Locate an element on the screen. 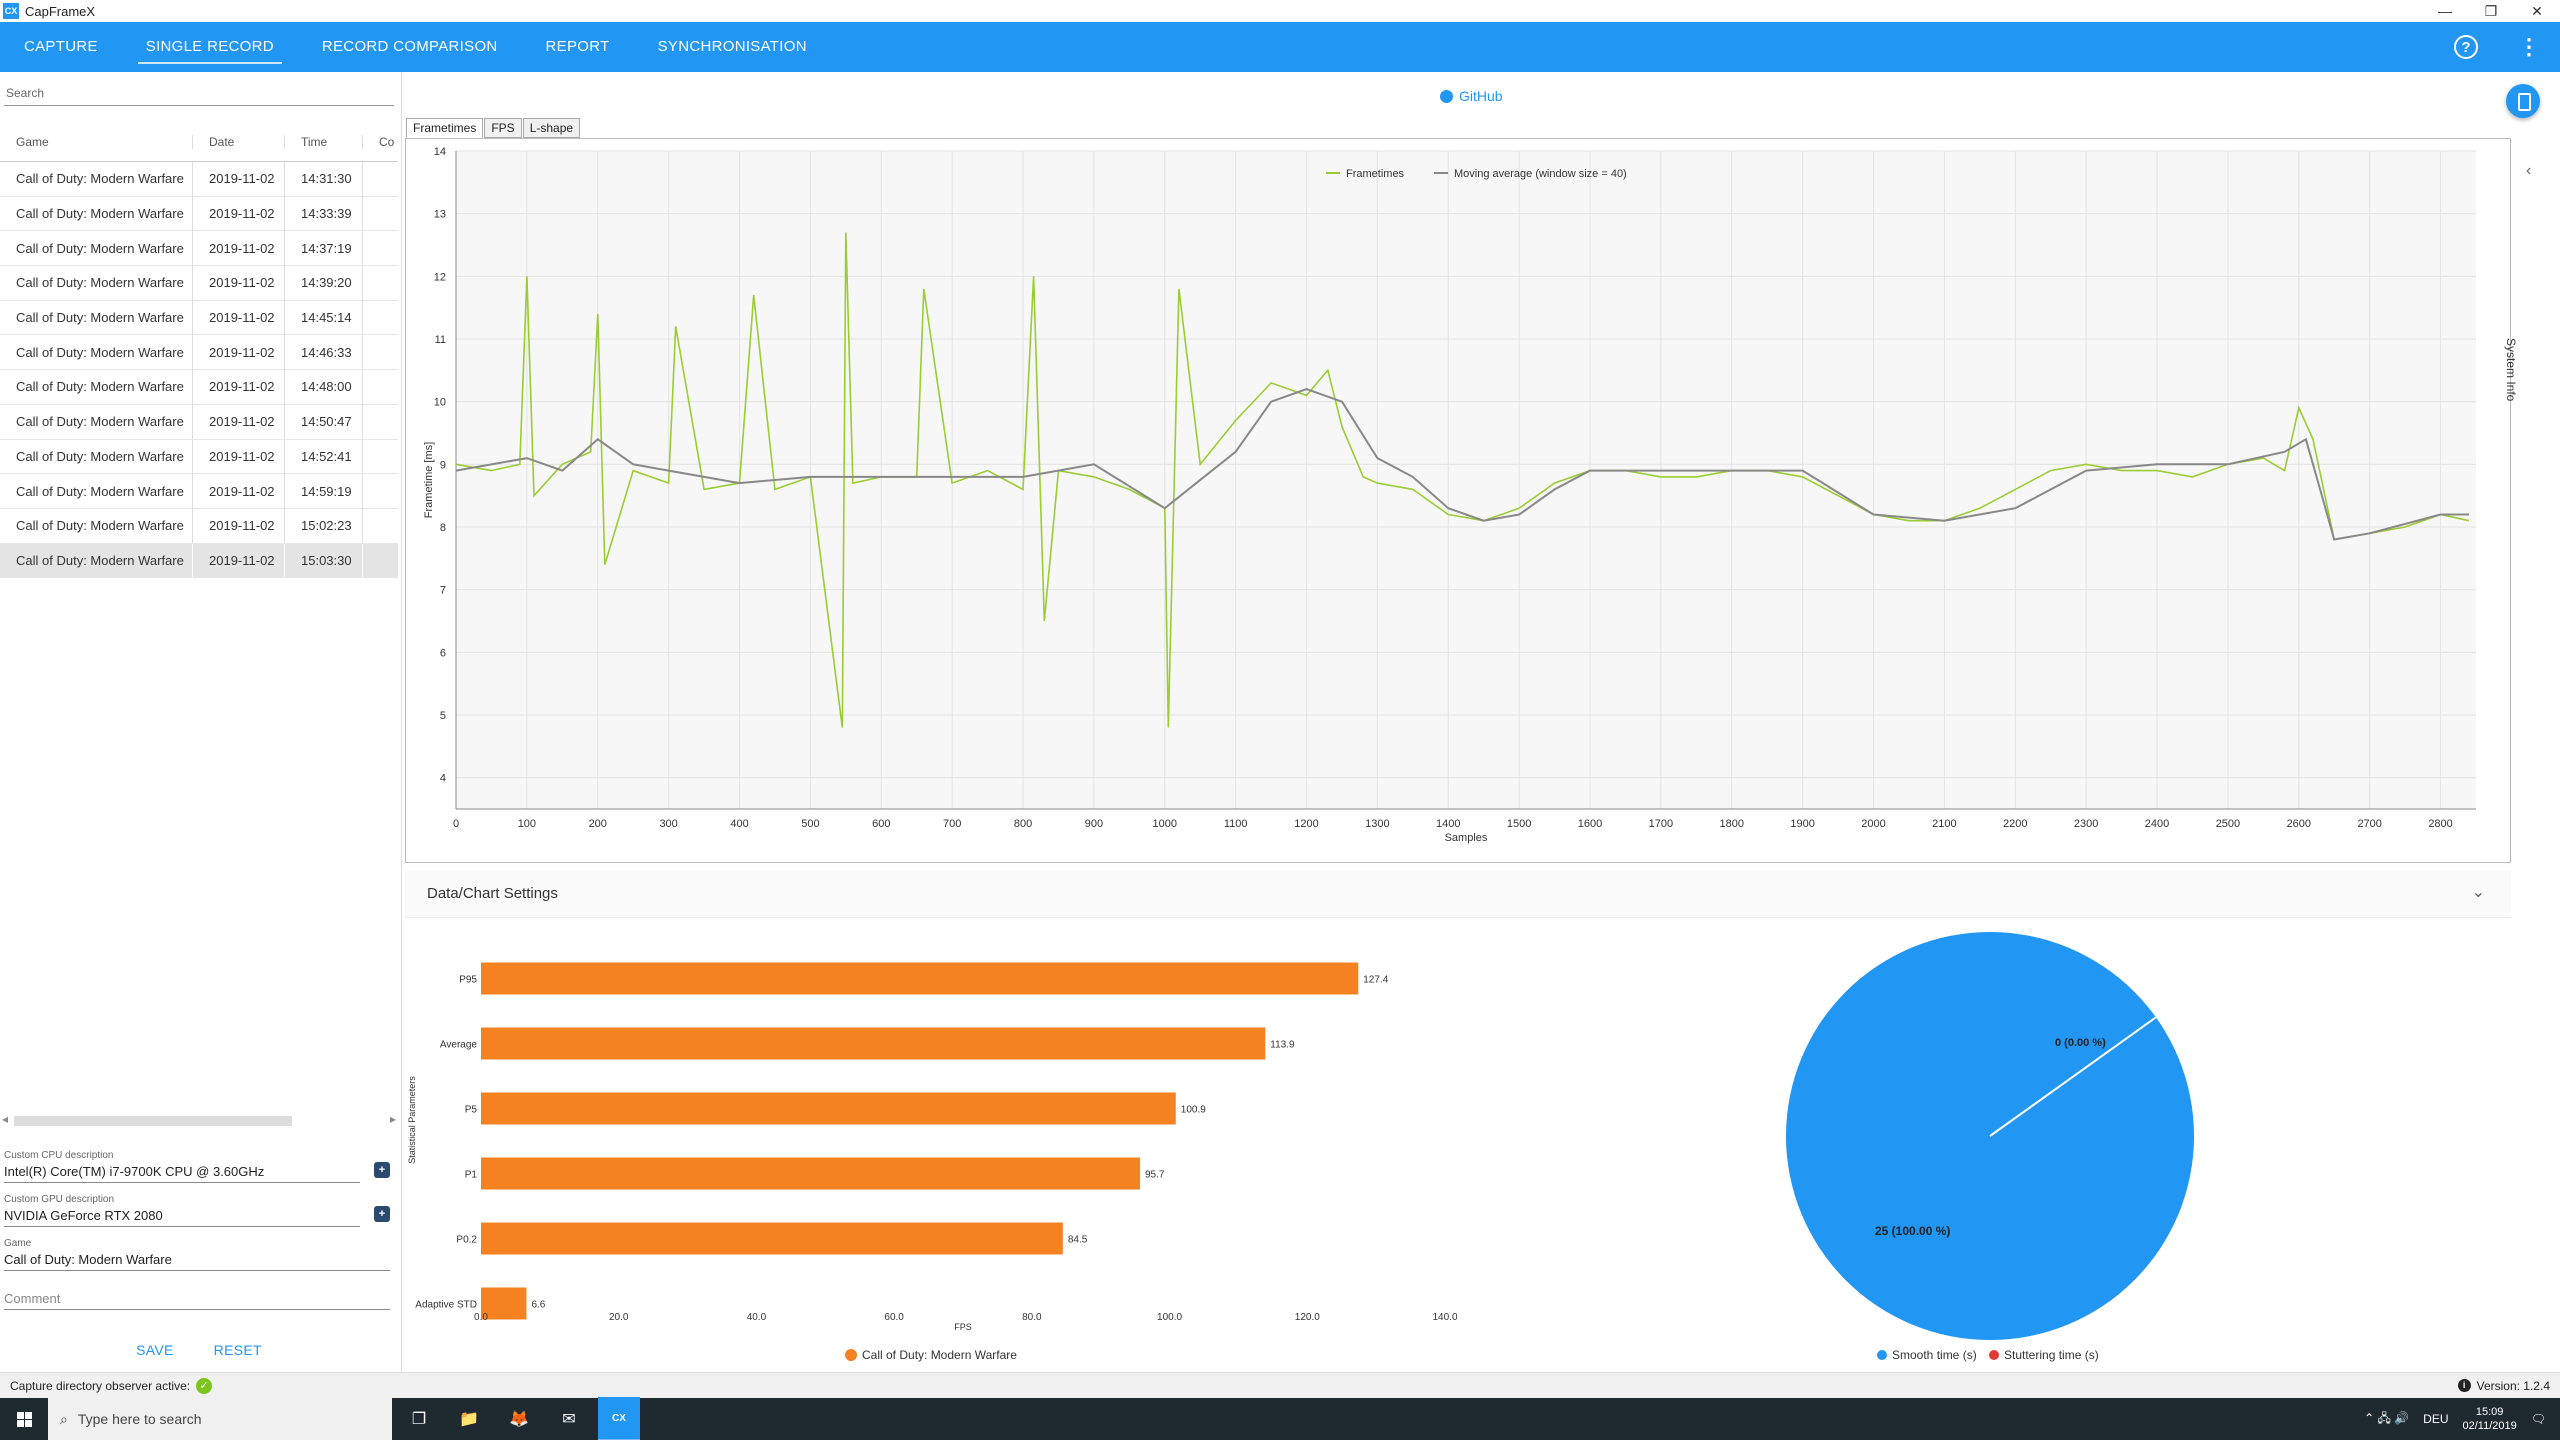  x-tick-label: 1800 is located at coordinates (1732, 824).